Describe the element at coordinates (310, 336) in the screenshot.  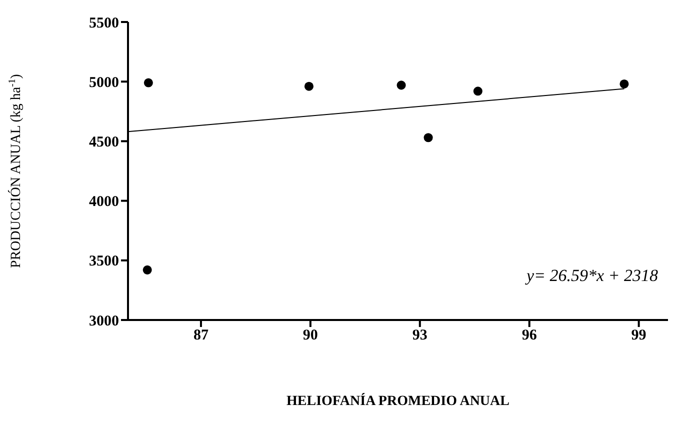
I see `x-tick-label: 90` at that location.